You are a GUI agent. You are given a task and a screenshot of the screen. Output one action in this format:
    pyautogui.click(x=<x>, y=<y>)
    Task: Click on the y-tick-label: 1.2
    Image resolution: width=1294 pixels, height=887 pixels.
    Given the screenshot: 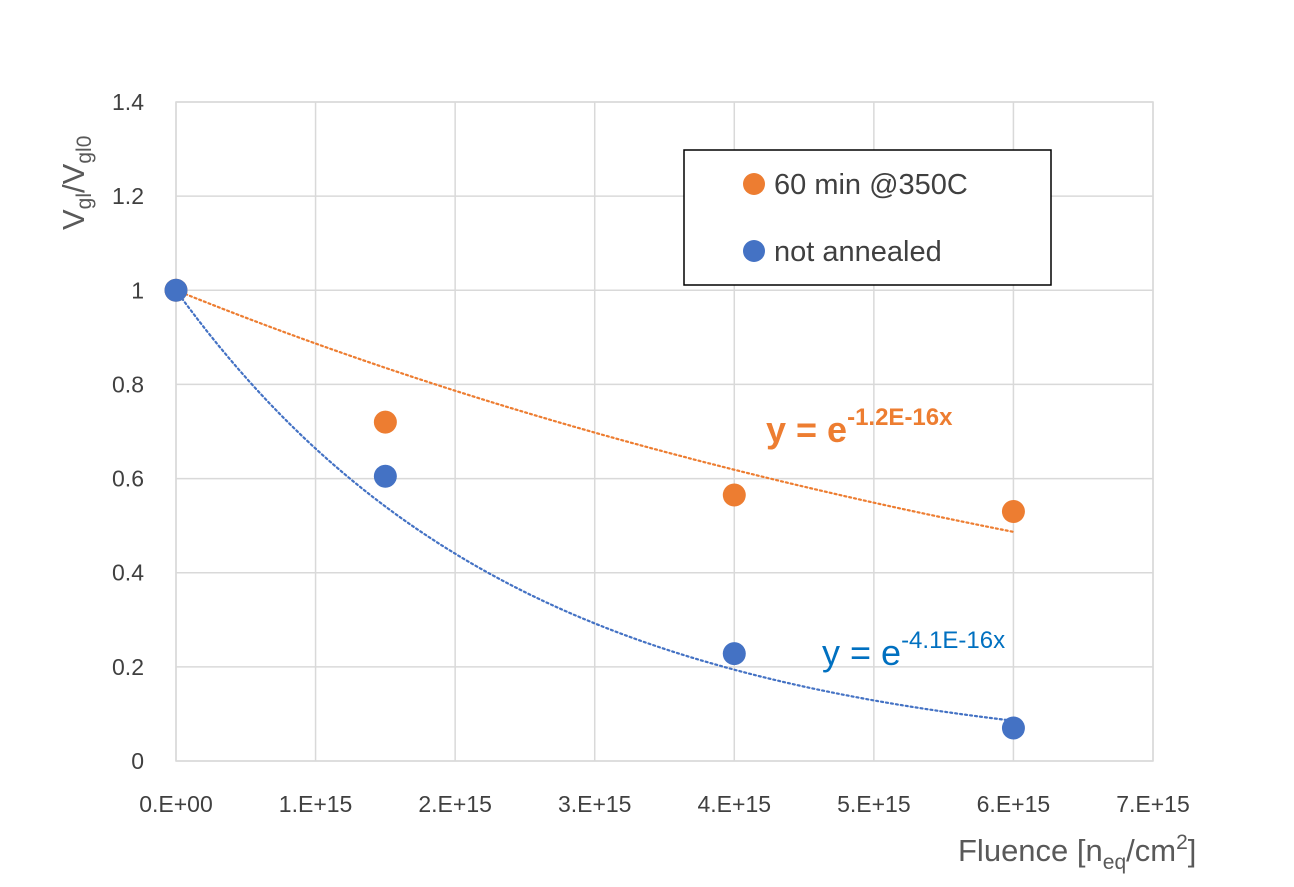 What is the action you would take?
    pyautogui.click(x=128, y=196)
    